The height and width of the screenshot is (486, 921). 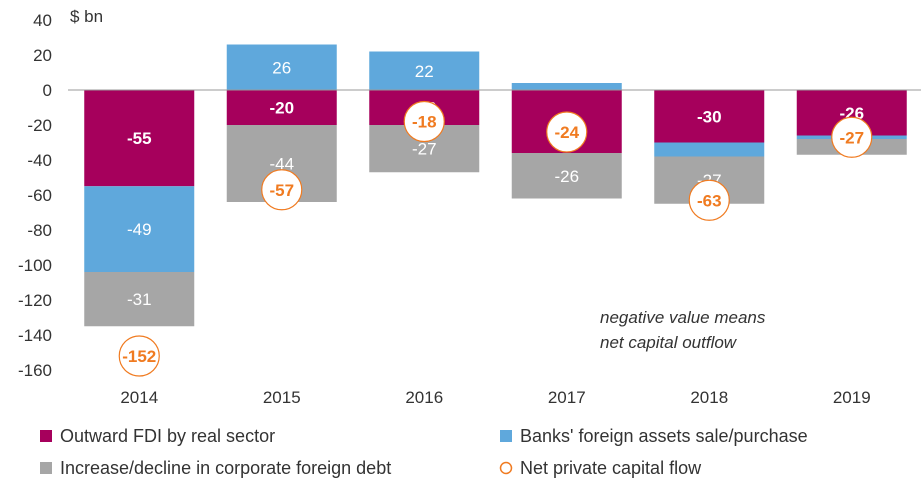 I want to click on y-axis-ticks: 40 20 0 -20 -40 -60 -80 -100 -120 -140 -160, so click(x=35, y=195).